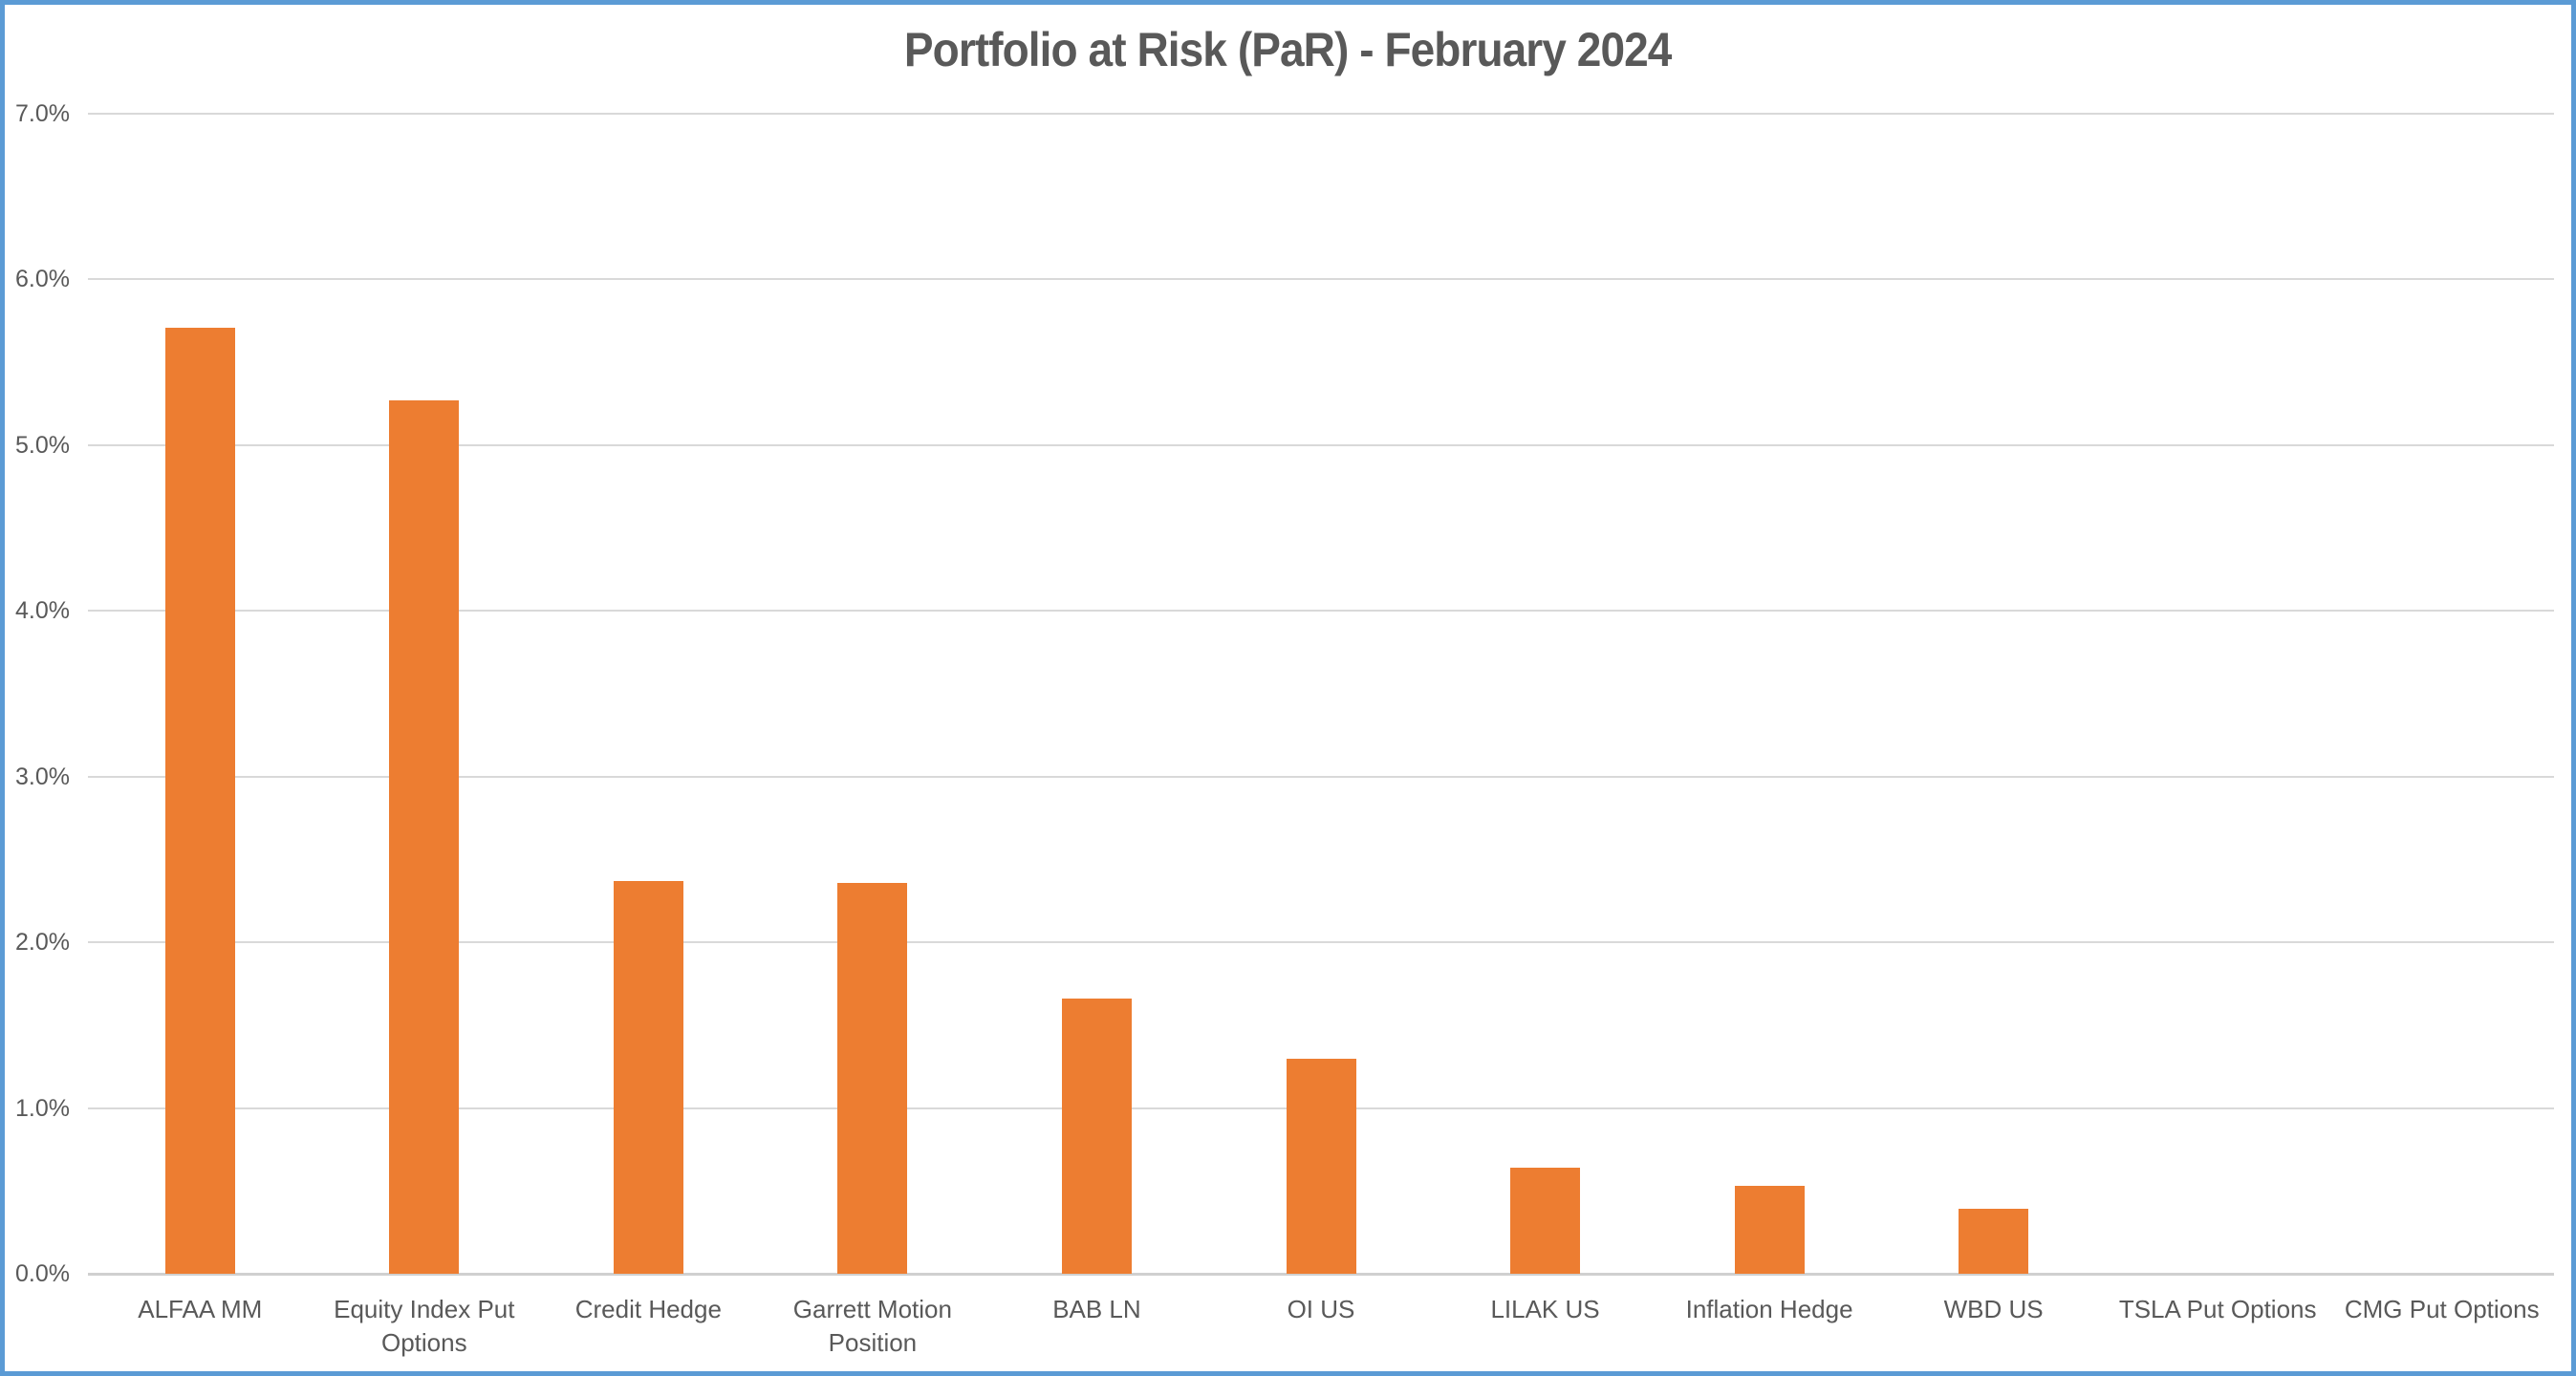 Image resolution: width=2576 pixels, height=1376 pixels. I want to click on y-tick-label: 3.0%, so click(42, 777).